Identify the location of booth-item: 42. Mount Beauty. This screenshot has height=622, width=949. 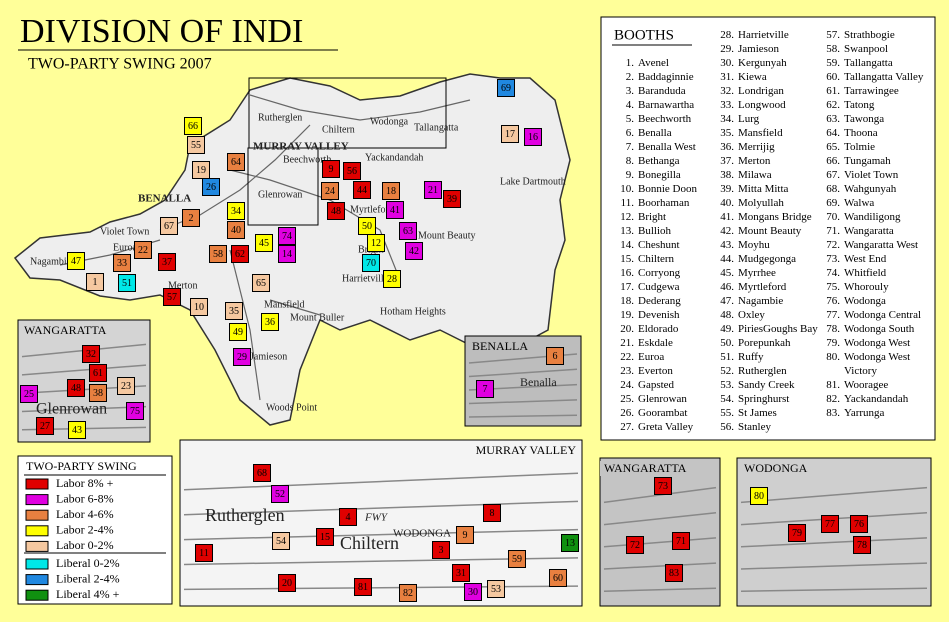
(773, 231).